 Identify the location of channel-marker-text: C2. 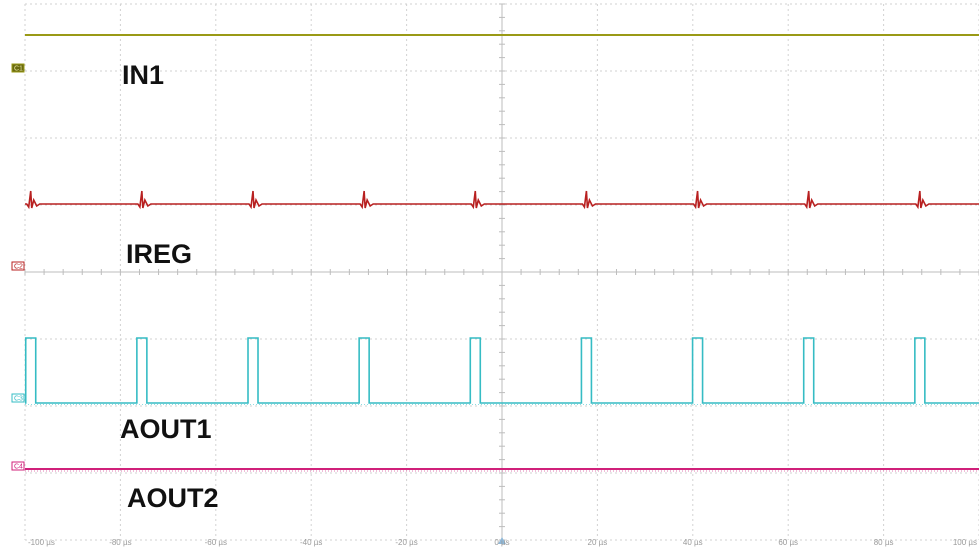
(18, 267).